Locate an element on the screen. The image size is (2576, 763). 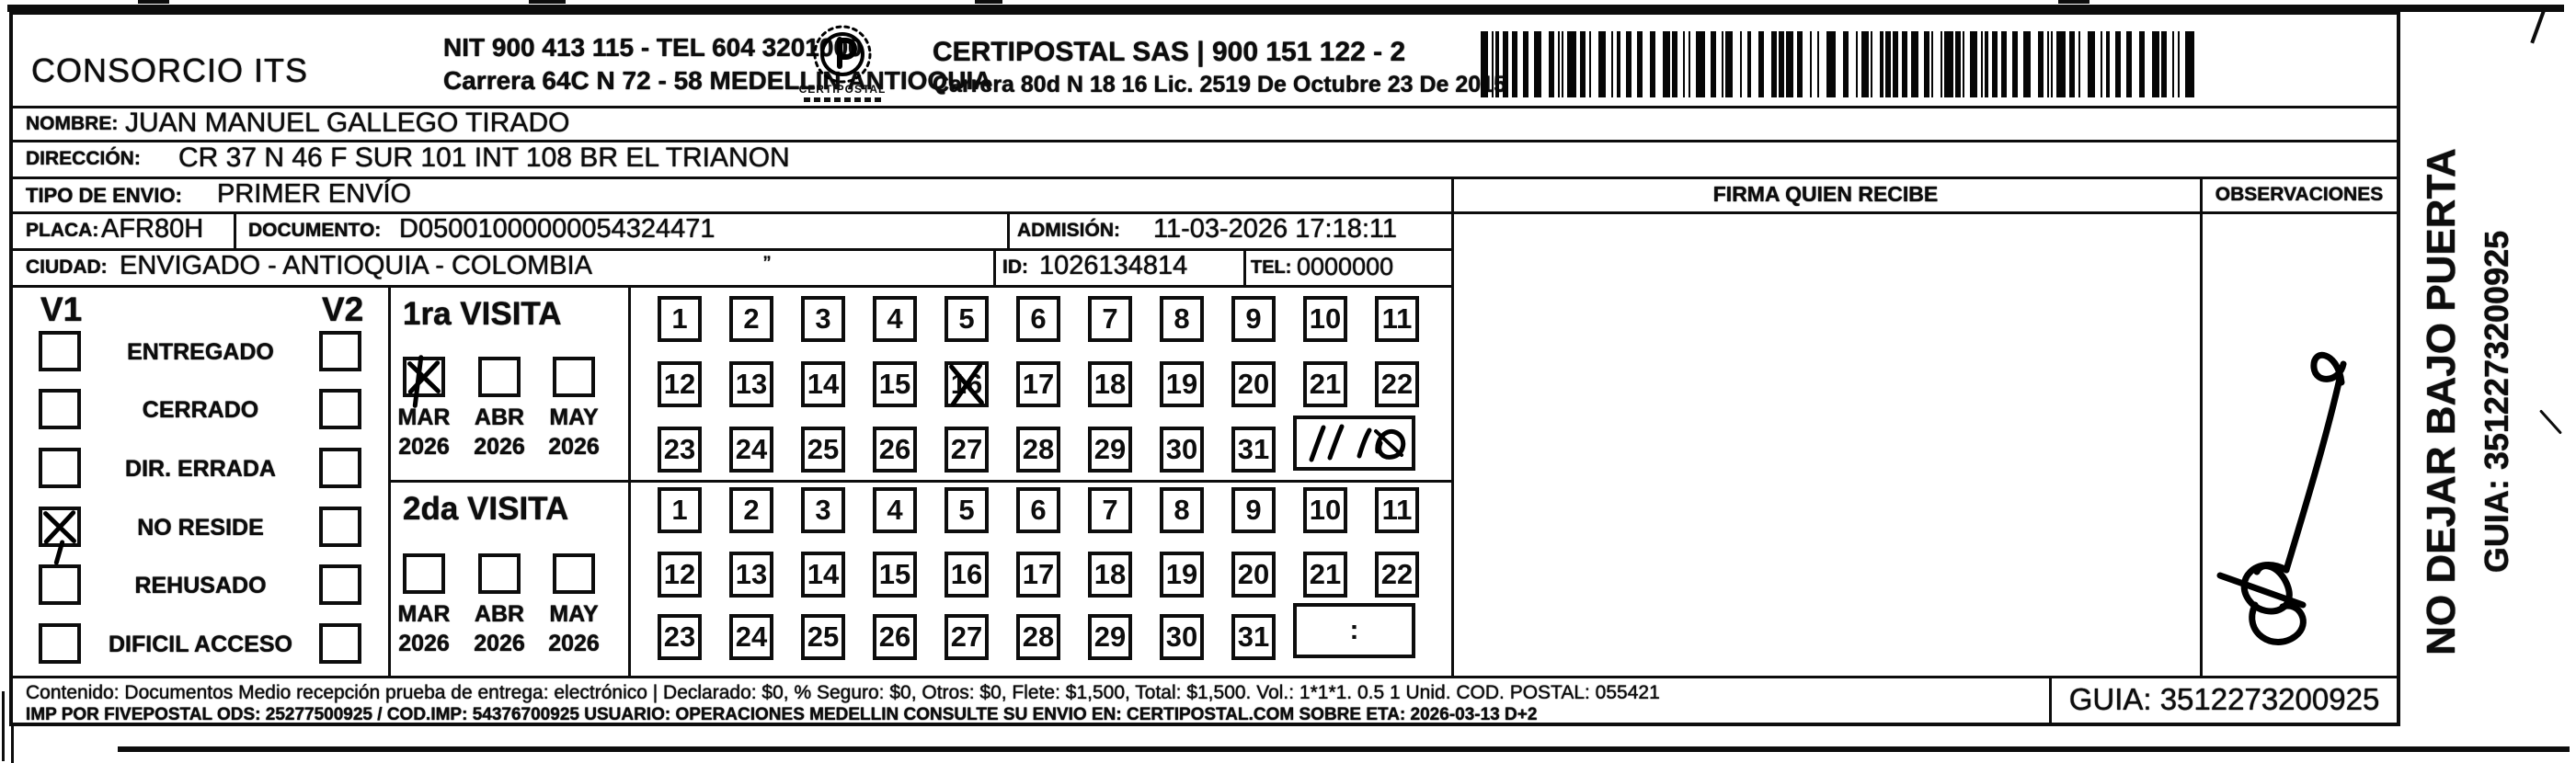
no-reside-v2-checkbox is located at coordinates (340, 527).